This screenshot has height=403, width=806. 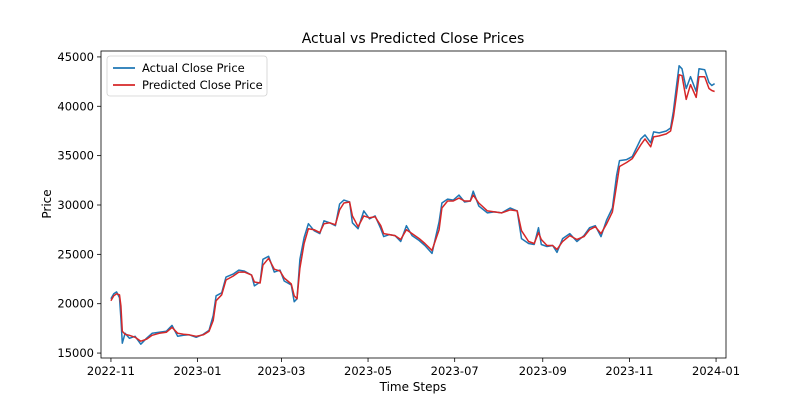 What do you see at coordinates (202, 85) in the screenshot?
I see `legend-label: Predicted Close Price` at bounding box center [202, 85].